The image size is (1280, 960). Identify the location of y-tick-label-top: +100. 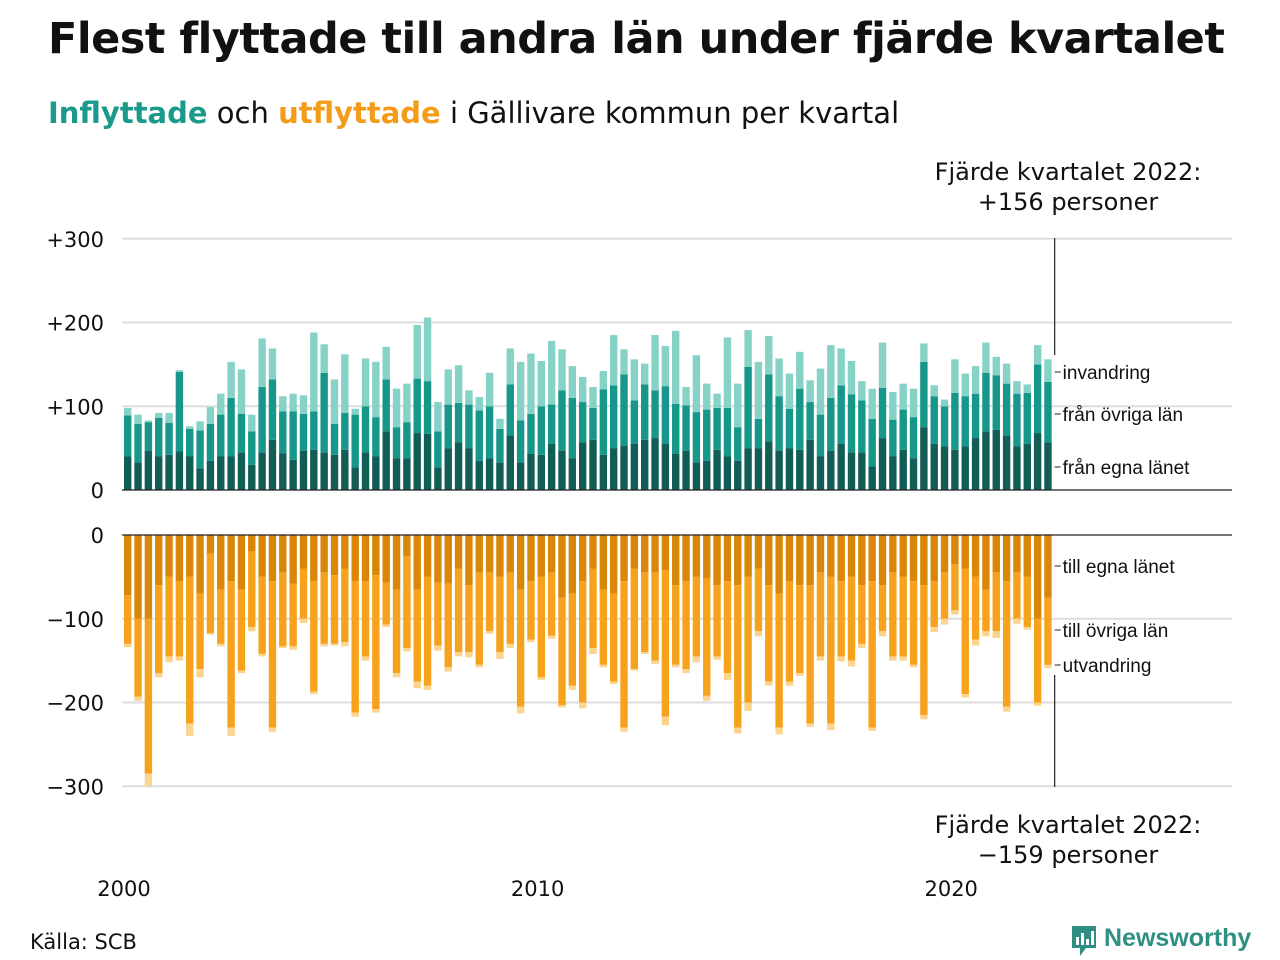
(75, 407).